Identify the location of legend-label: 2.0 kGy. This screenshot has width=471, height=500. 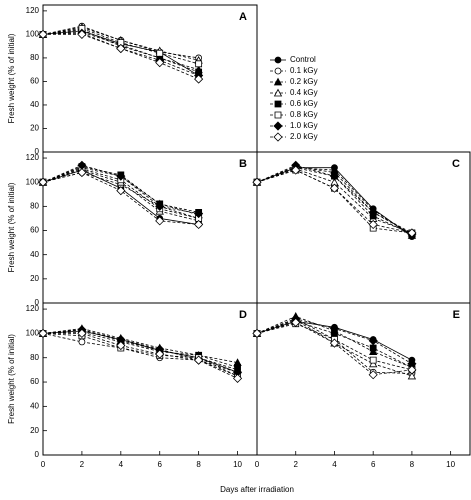
(304, 136).